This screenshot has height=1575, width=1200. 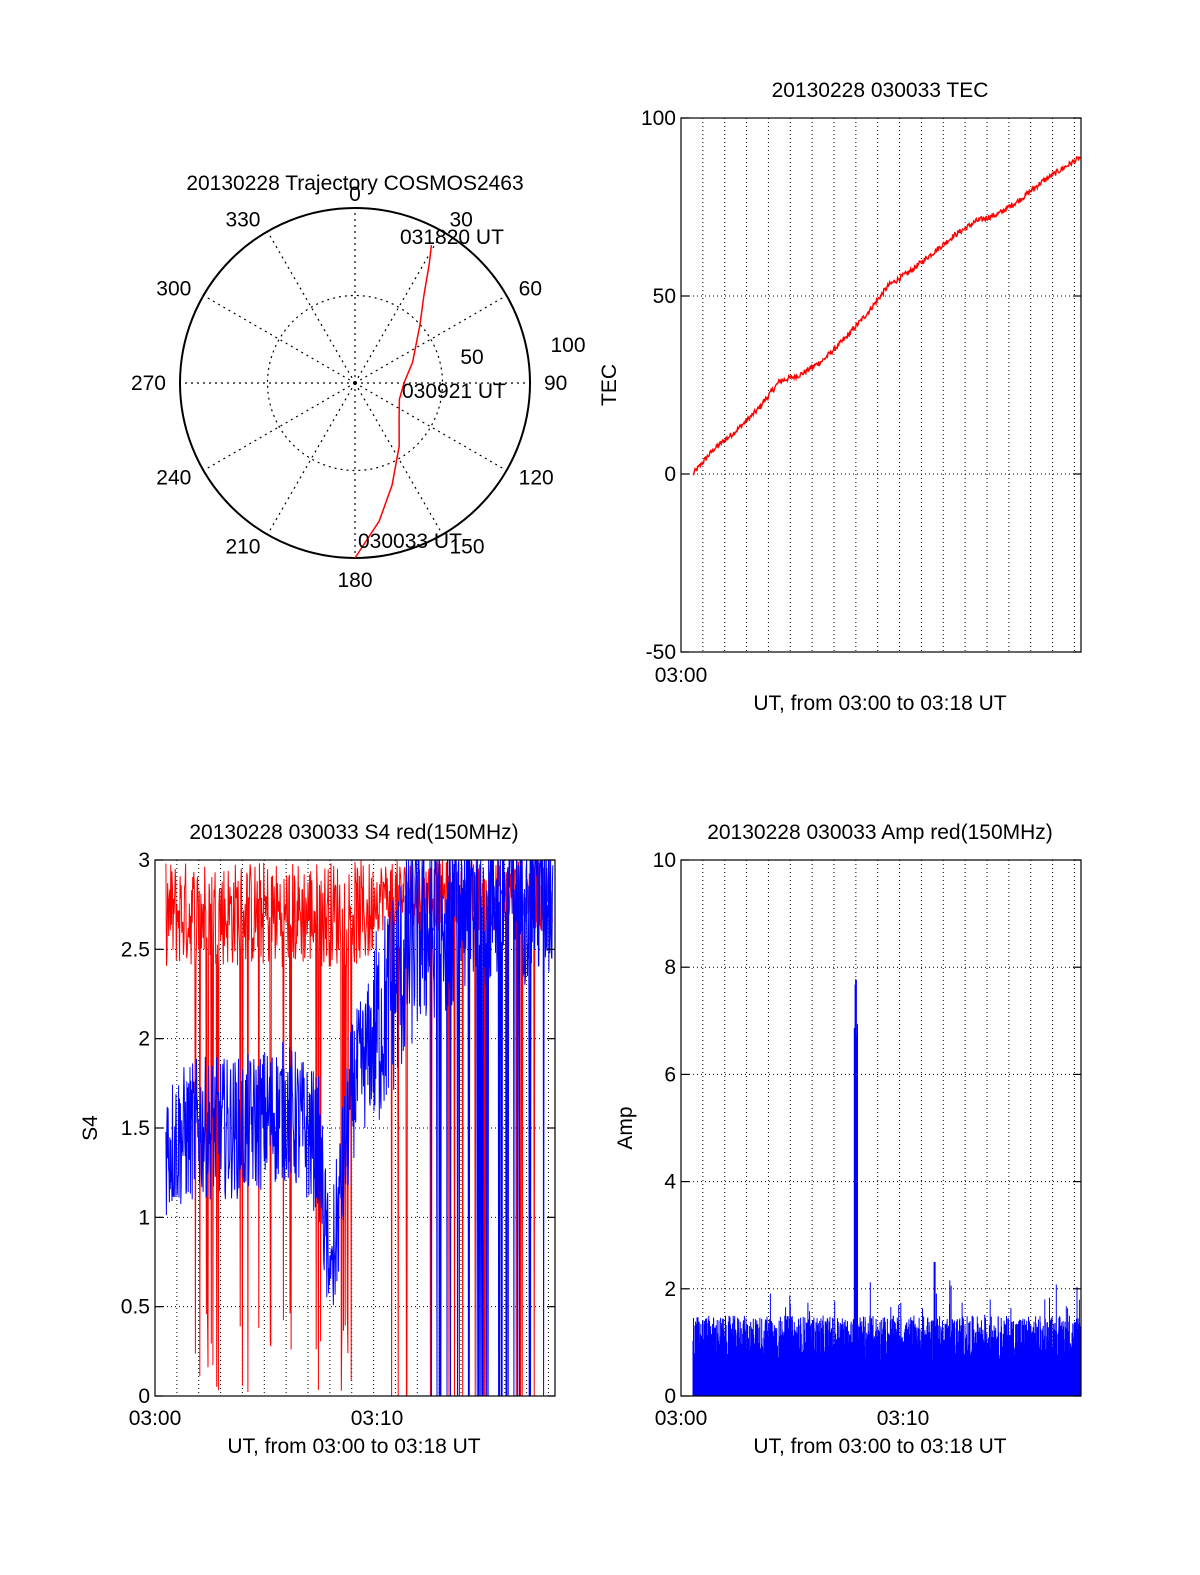 What do you see at coordinates (461, 219) in the screenshot?
I see `polar-angle-label-30: 30` at bounding box center [461, 219].